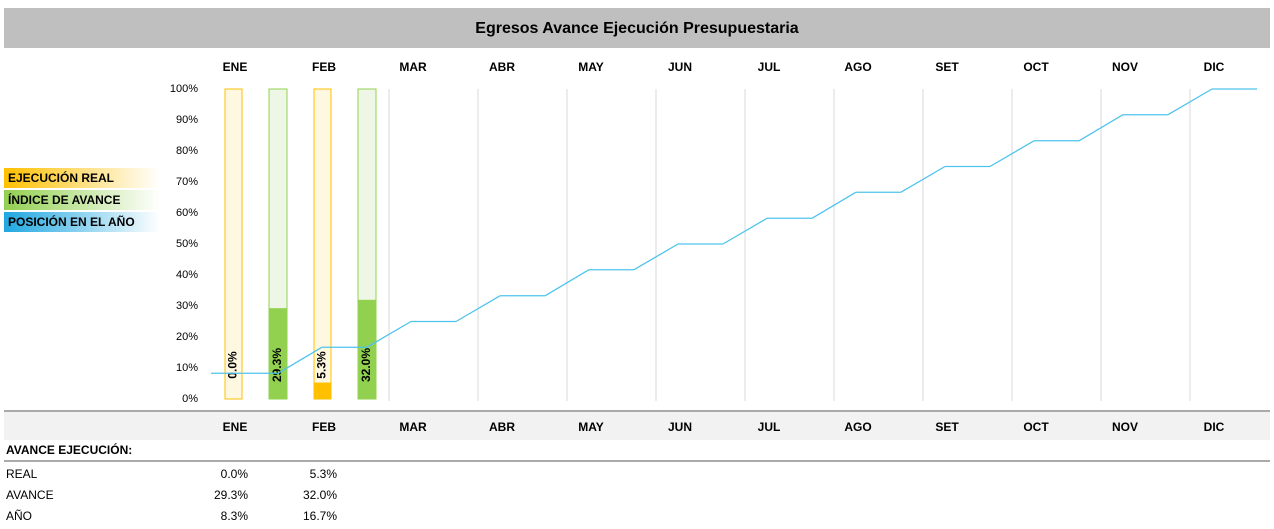 This screenshot has height=529, width=1274. What do you see at coordinates (324, 474) in the screenshot?
I see `cell: 5.3%` at bounding box center [324, 474].